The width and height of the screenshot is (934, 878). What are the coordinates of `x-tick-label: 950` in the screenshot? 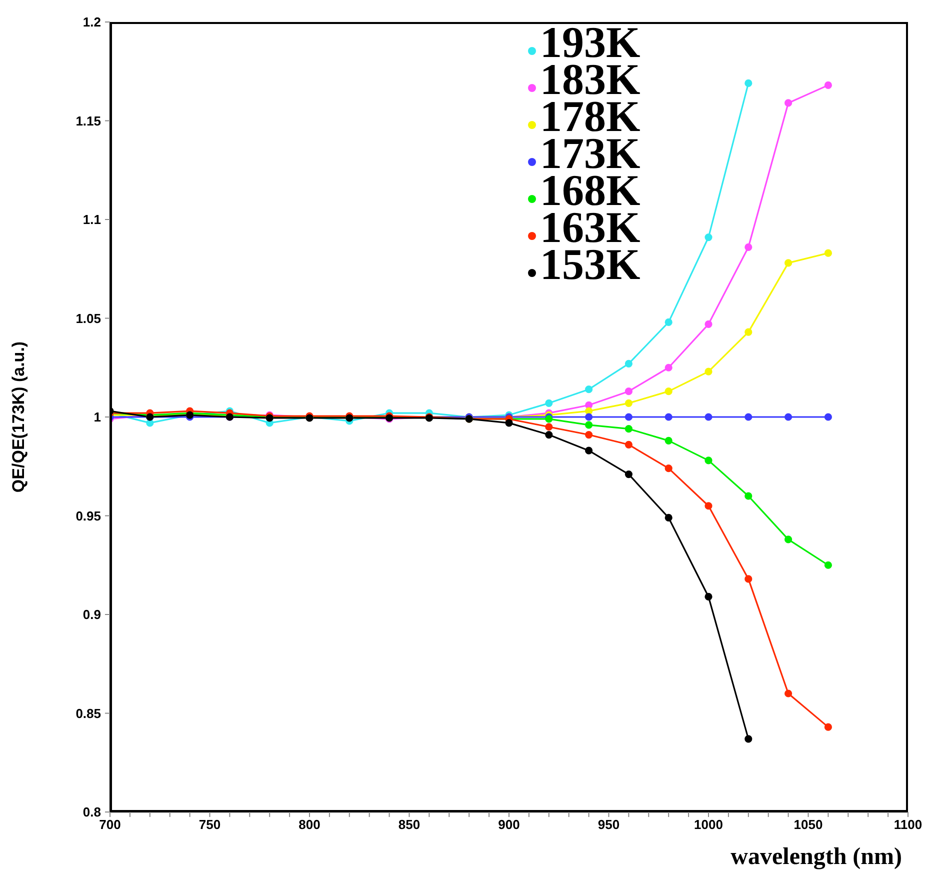 It's located at (609, 824).